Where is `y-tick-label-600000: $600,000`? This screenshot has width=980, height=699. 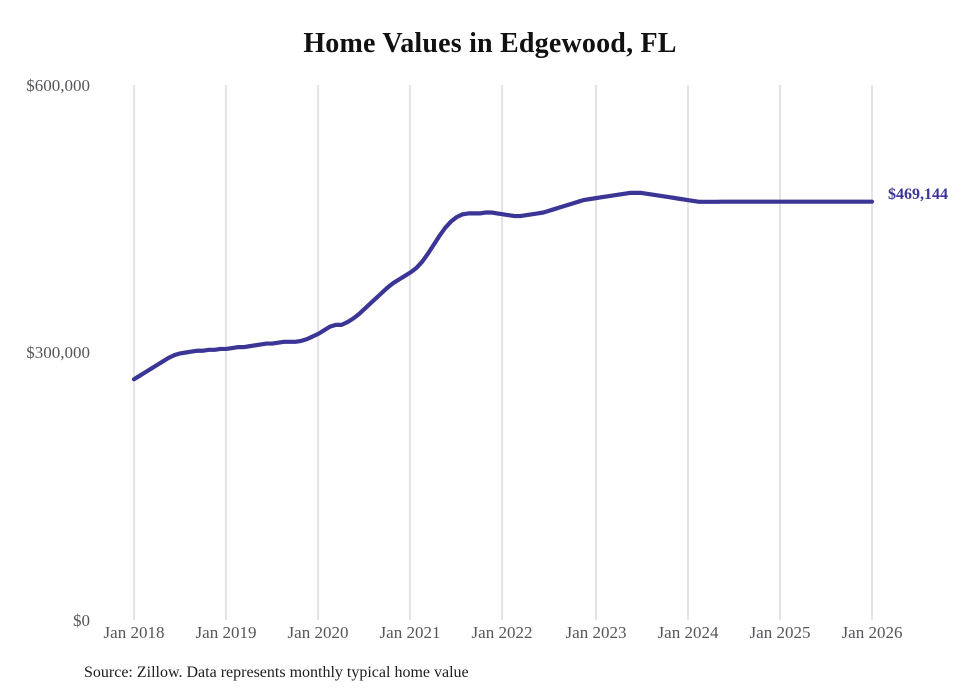
y-tick-label-600000: $600,000 is located at coordinates (58, 85).